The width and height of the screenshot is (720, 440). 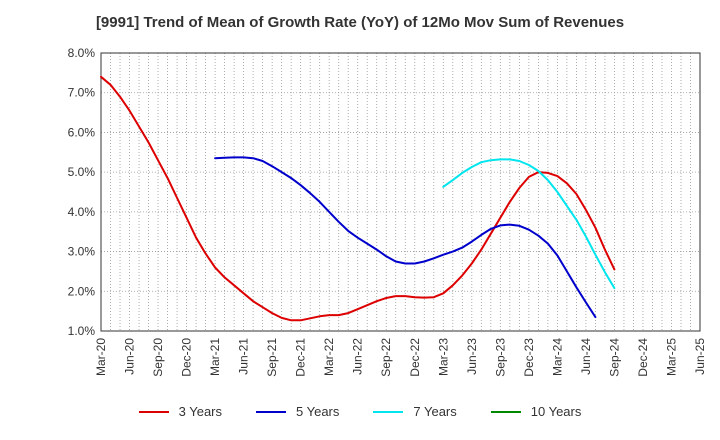 What do you see at coordinates (82, 331) in the screenshot?
I see `y-tick-label: 1.0%` at bounding box center [82, 331].